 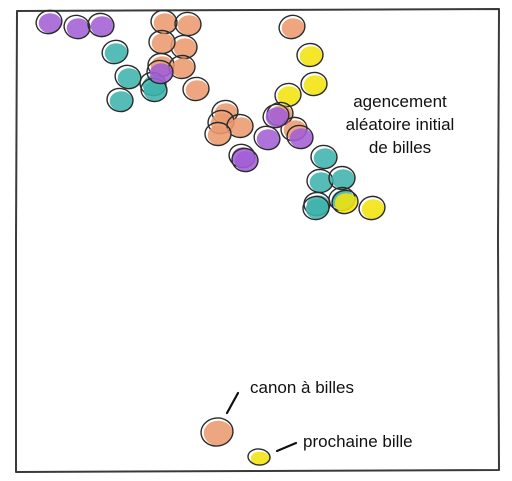 I want to click on initial-layout-label-line-2: aléatoire initial, so click(x=400, y=124).